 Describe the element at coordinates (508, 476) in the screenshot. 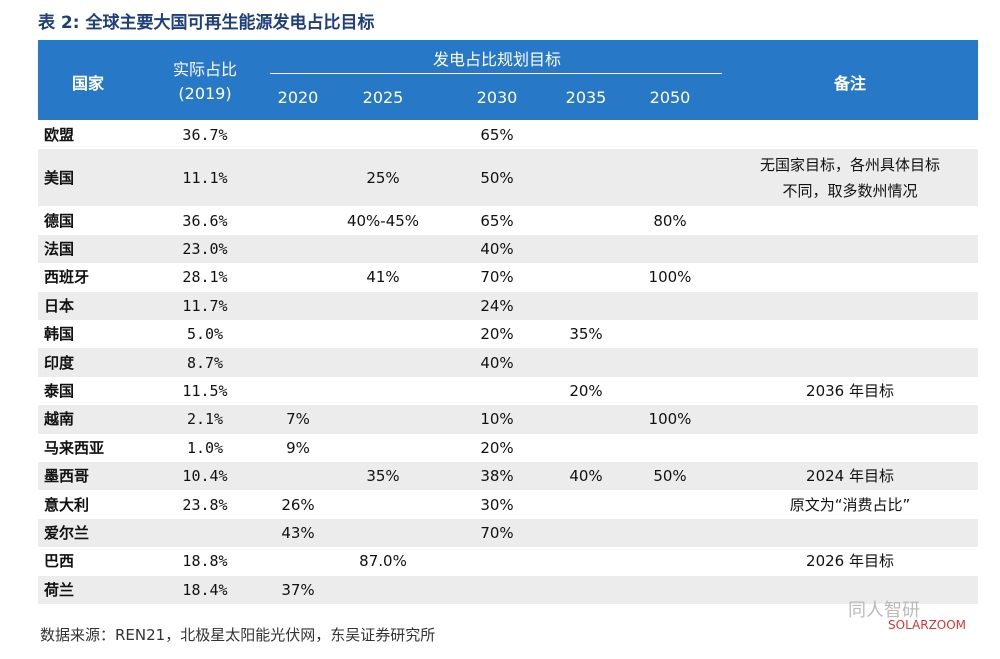

I see `table-row: 墨西哥 10.4% 35% 38% 40% 50% 2024 年目标` at that location.